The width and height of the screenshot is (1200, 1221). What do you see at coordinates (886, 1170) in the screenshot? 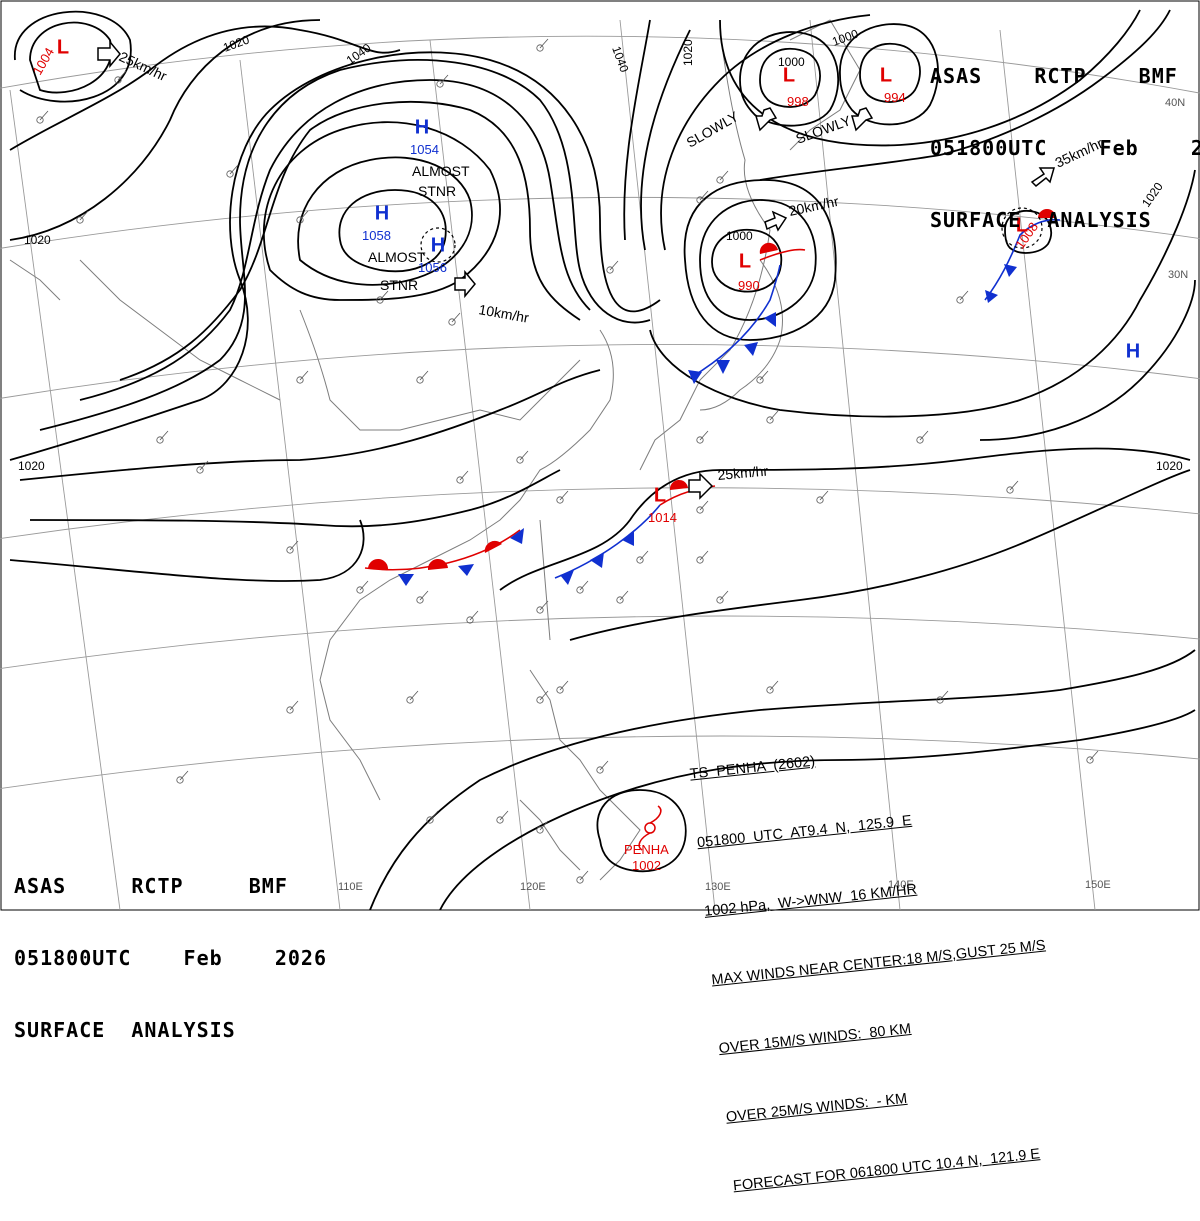
I see `ts-line7: FORECAST FOR 061800 UTC 10.4 N, 121.9 E` at bounding box center [886, 1170].